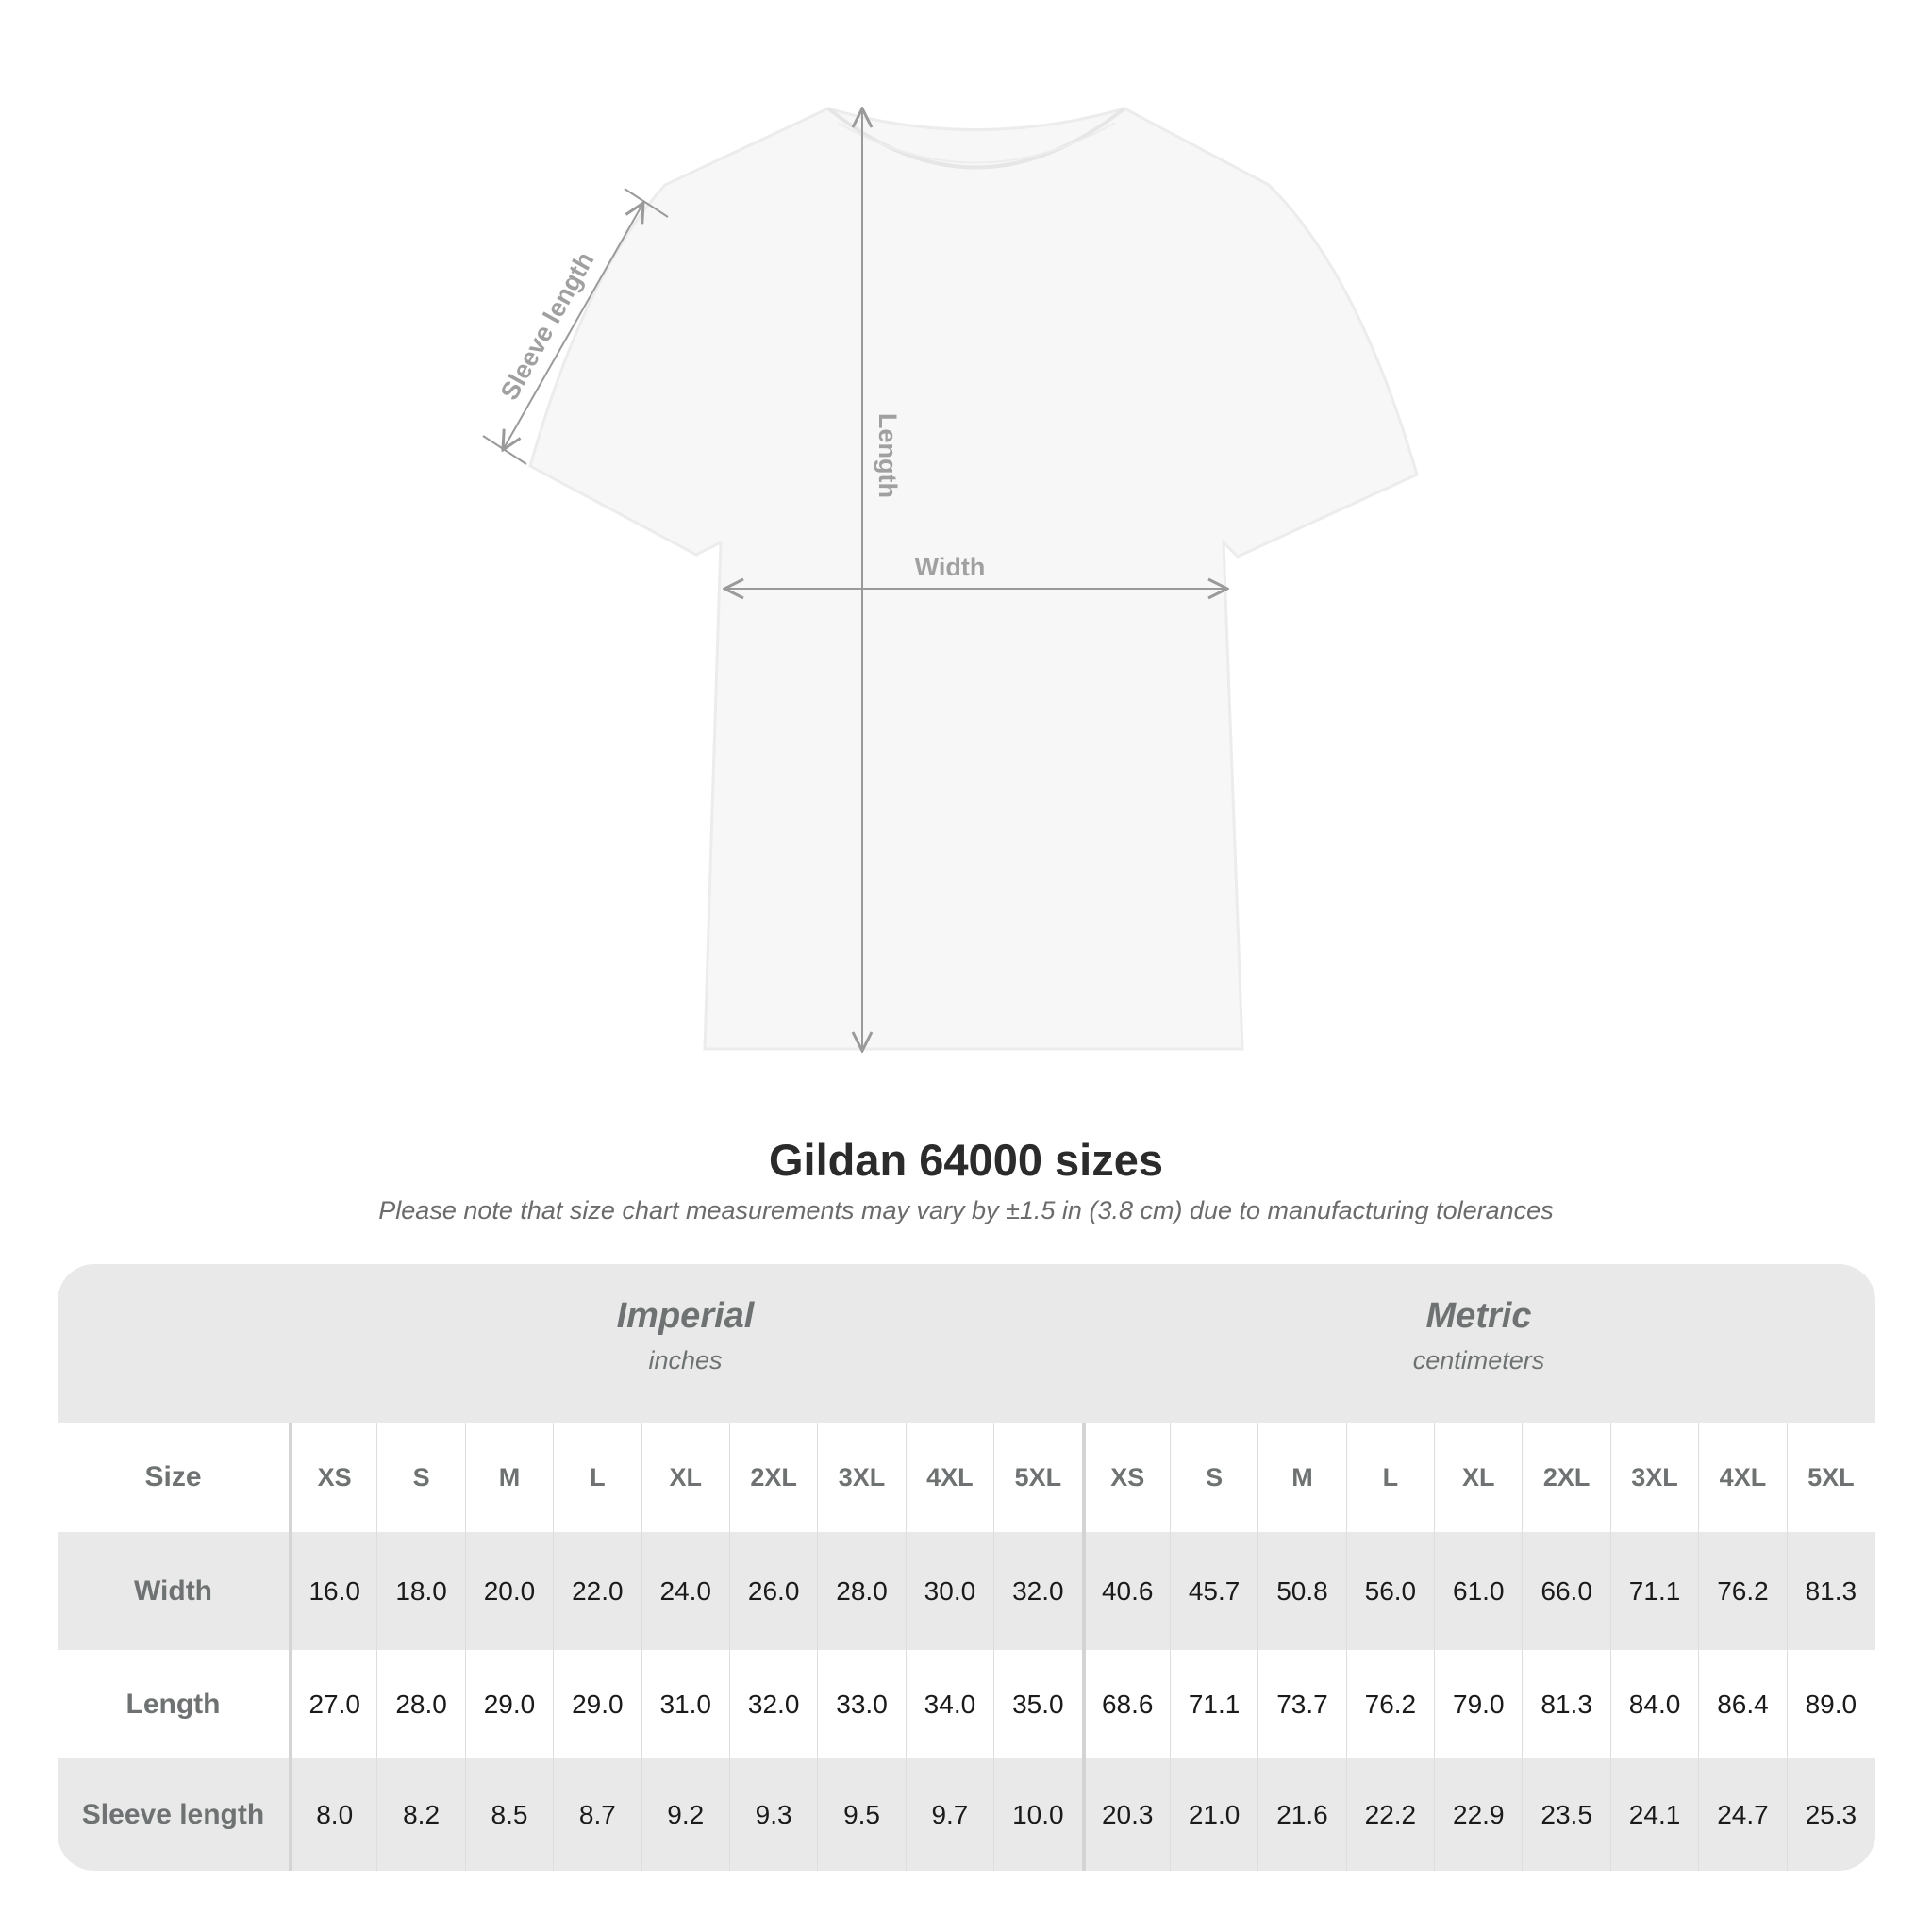  What do you see at coordinates (420, 1591) in the screenshot?
I see `value-imperial-s: 18.0` at bounding box center [420, 1591].